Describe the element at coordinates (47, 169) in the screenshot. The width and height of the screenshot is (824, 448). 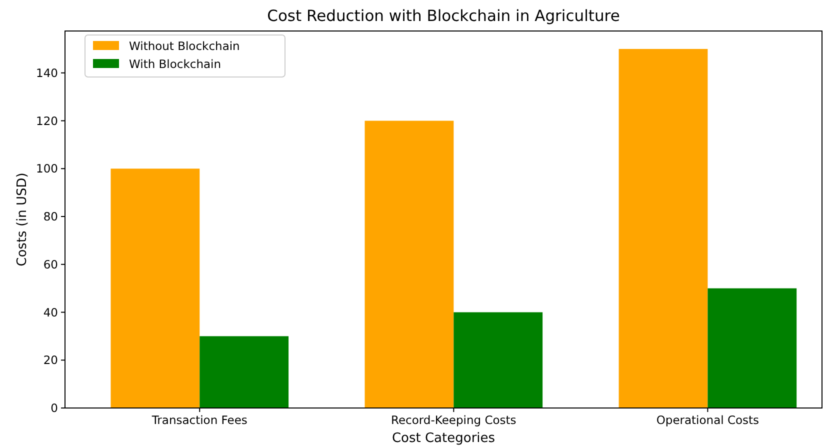
I see `y-tick-label: 100` at that location.